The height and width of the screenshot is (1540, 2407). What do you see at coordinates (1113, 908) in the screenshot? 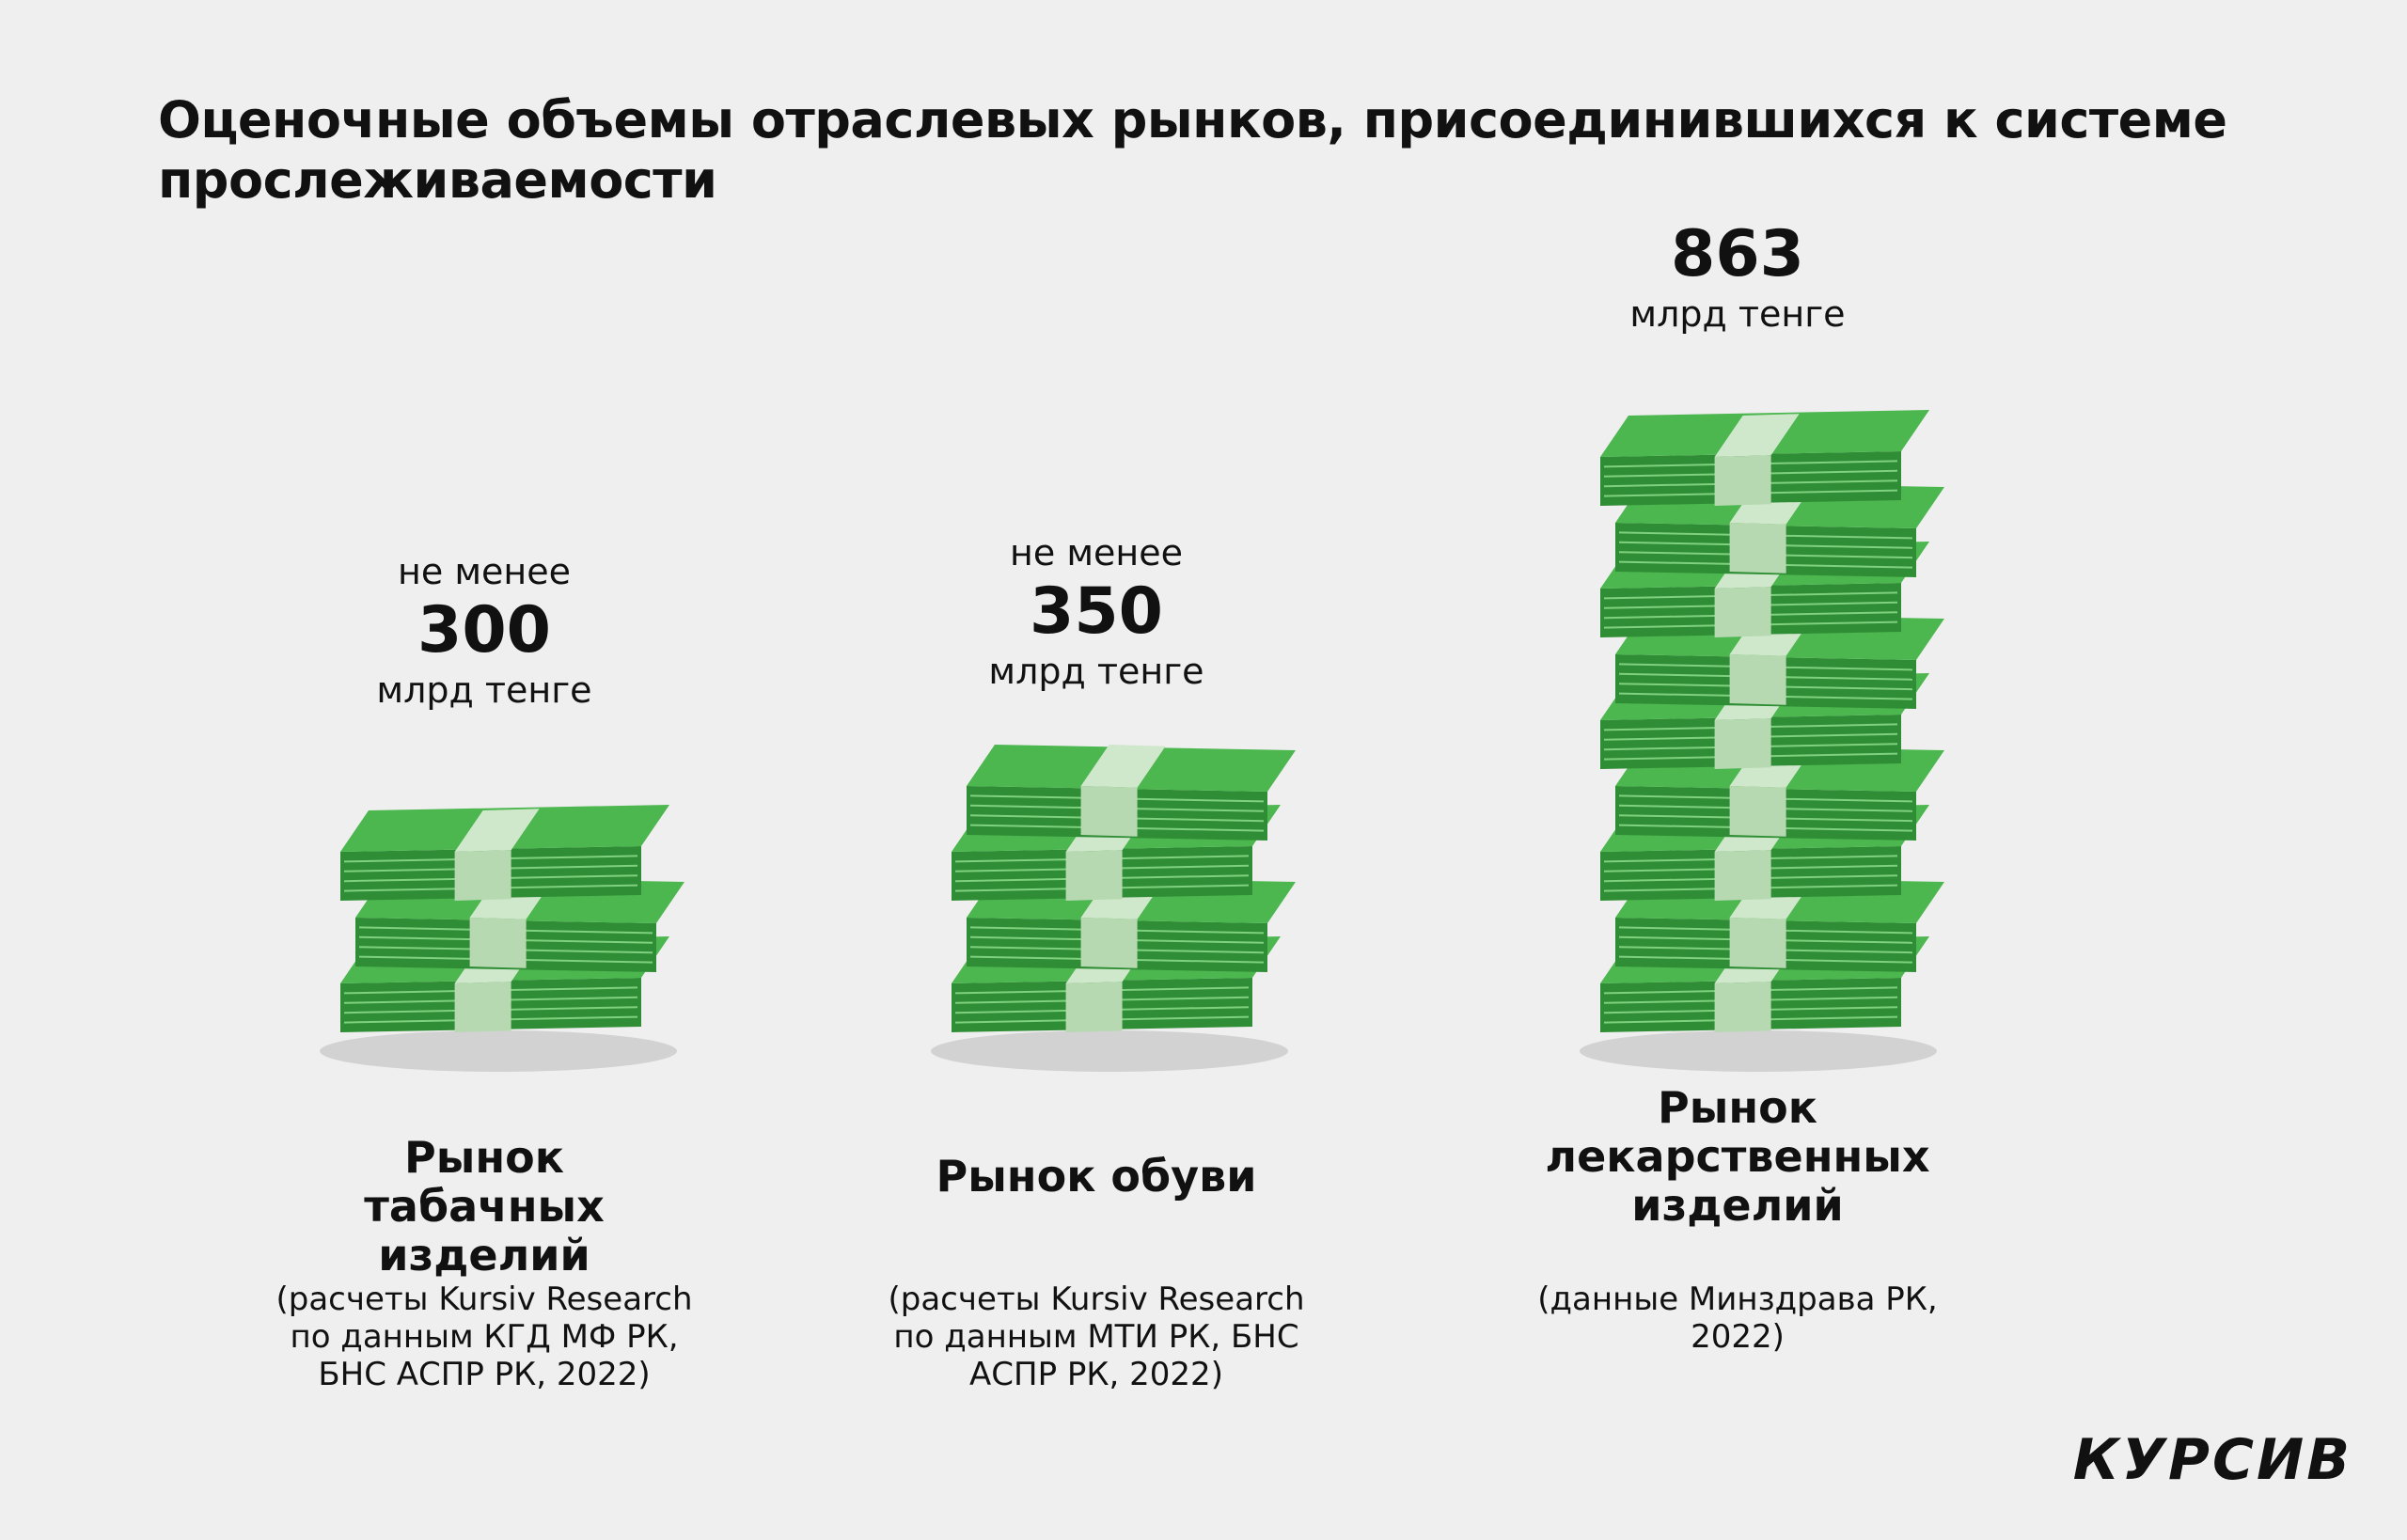
I see `money-stack-footwear` at bounding box center [1113, 908].